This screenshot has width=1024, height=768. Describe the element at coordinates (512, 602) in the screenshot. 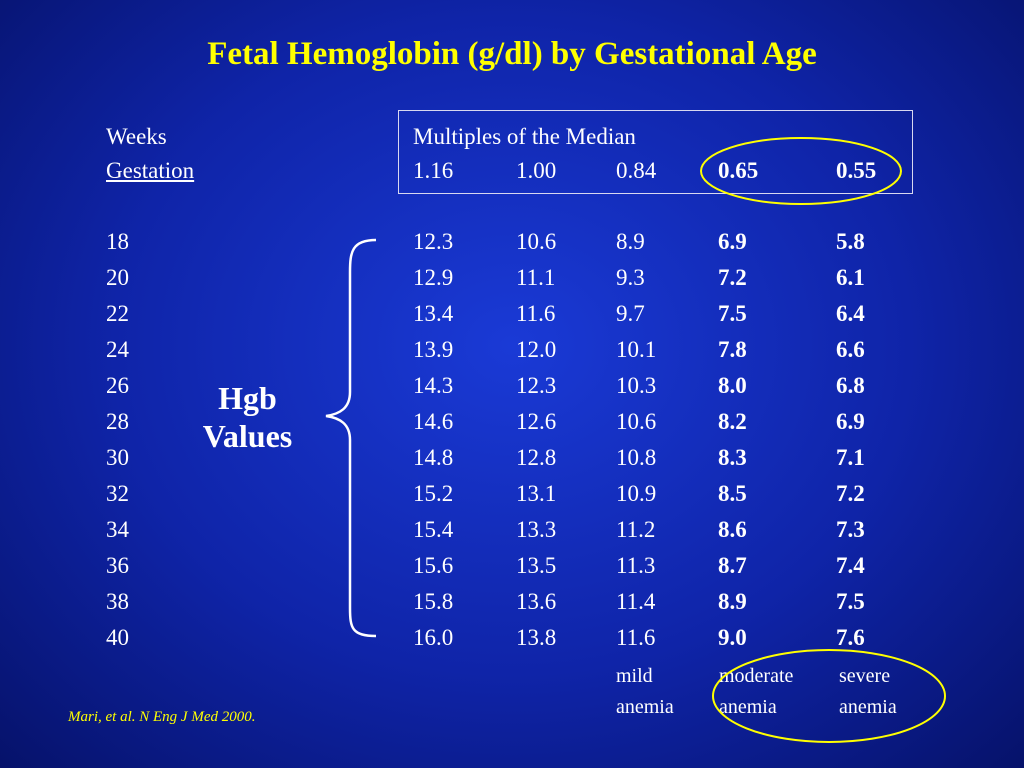

I see `table-row: 38 15.8 13.6 11.4 8.9 7.5` at that location.